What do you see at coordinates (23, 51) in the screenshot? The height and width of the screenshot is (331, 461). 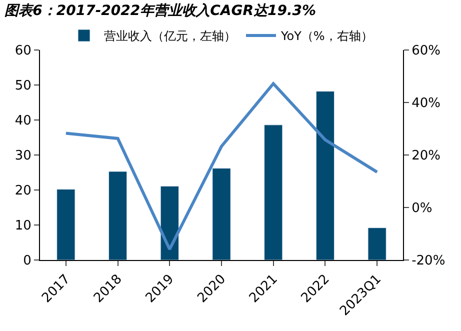 I see `y-tick-label: 60` at bounding box center [23, 51].